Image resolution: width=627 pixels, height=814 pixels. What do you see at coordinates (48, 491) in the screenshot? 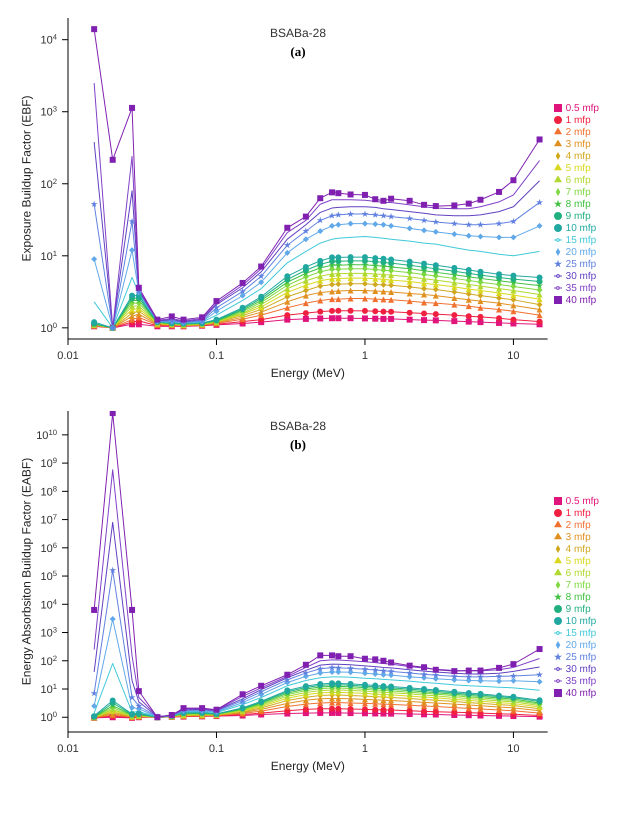
I see `y-tick-label: 10$^{8}$` at bounding box center [48, 491].